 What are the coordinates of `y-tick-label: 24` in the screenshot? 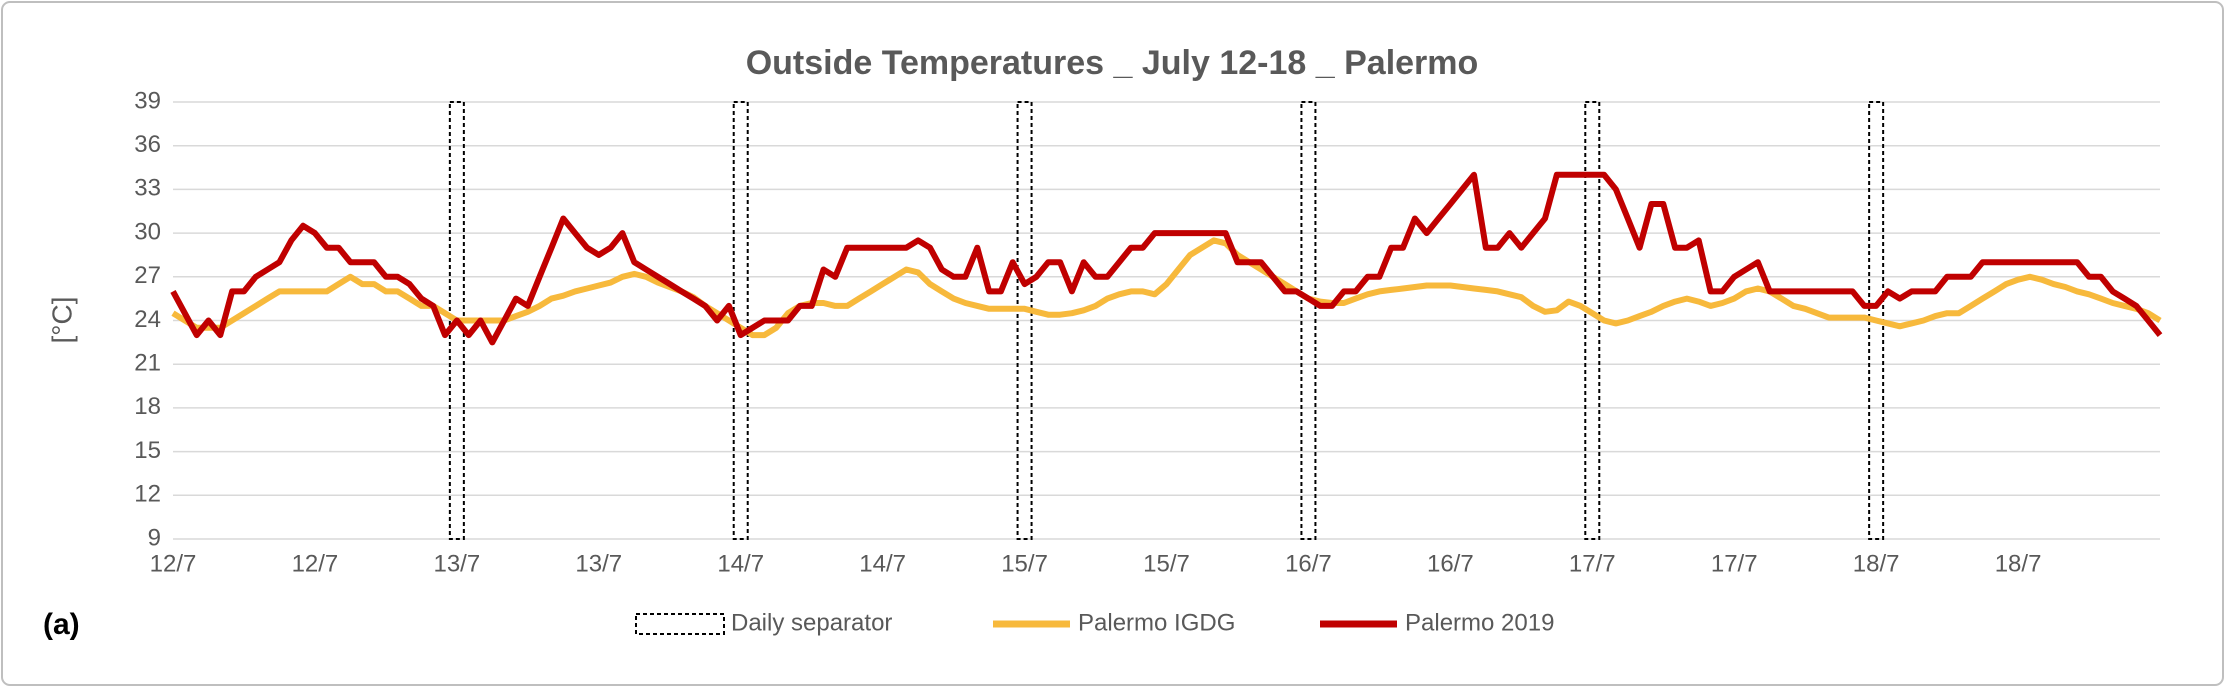 It's located at (147, 319).